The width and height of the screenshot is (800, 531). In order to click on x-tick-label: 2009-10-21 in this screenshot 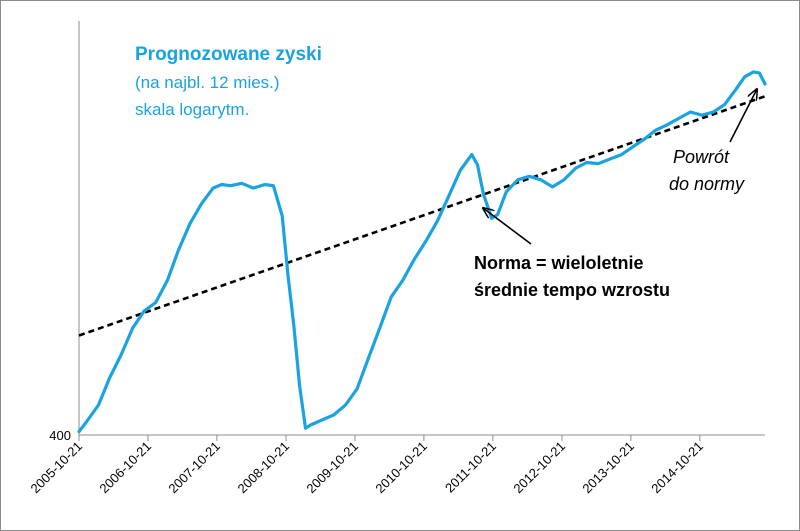, I will do `click(332, 468)`.